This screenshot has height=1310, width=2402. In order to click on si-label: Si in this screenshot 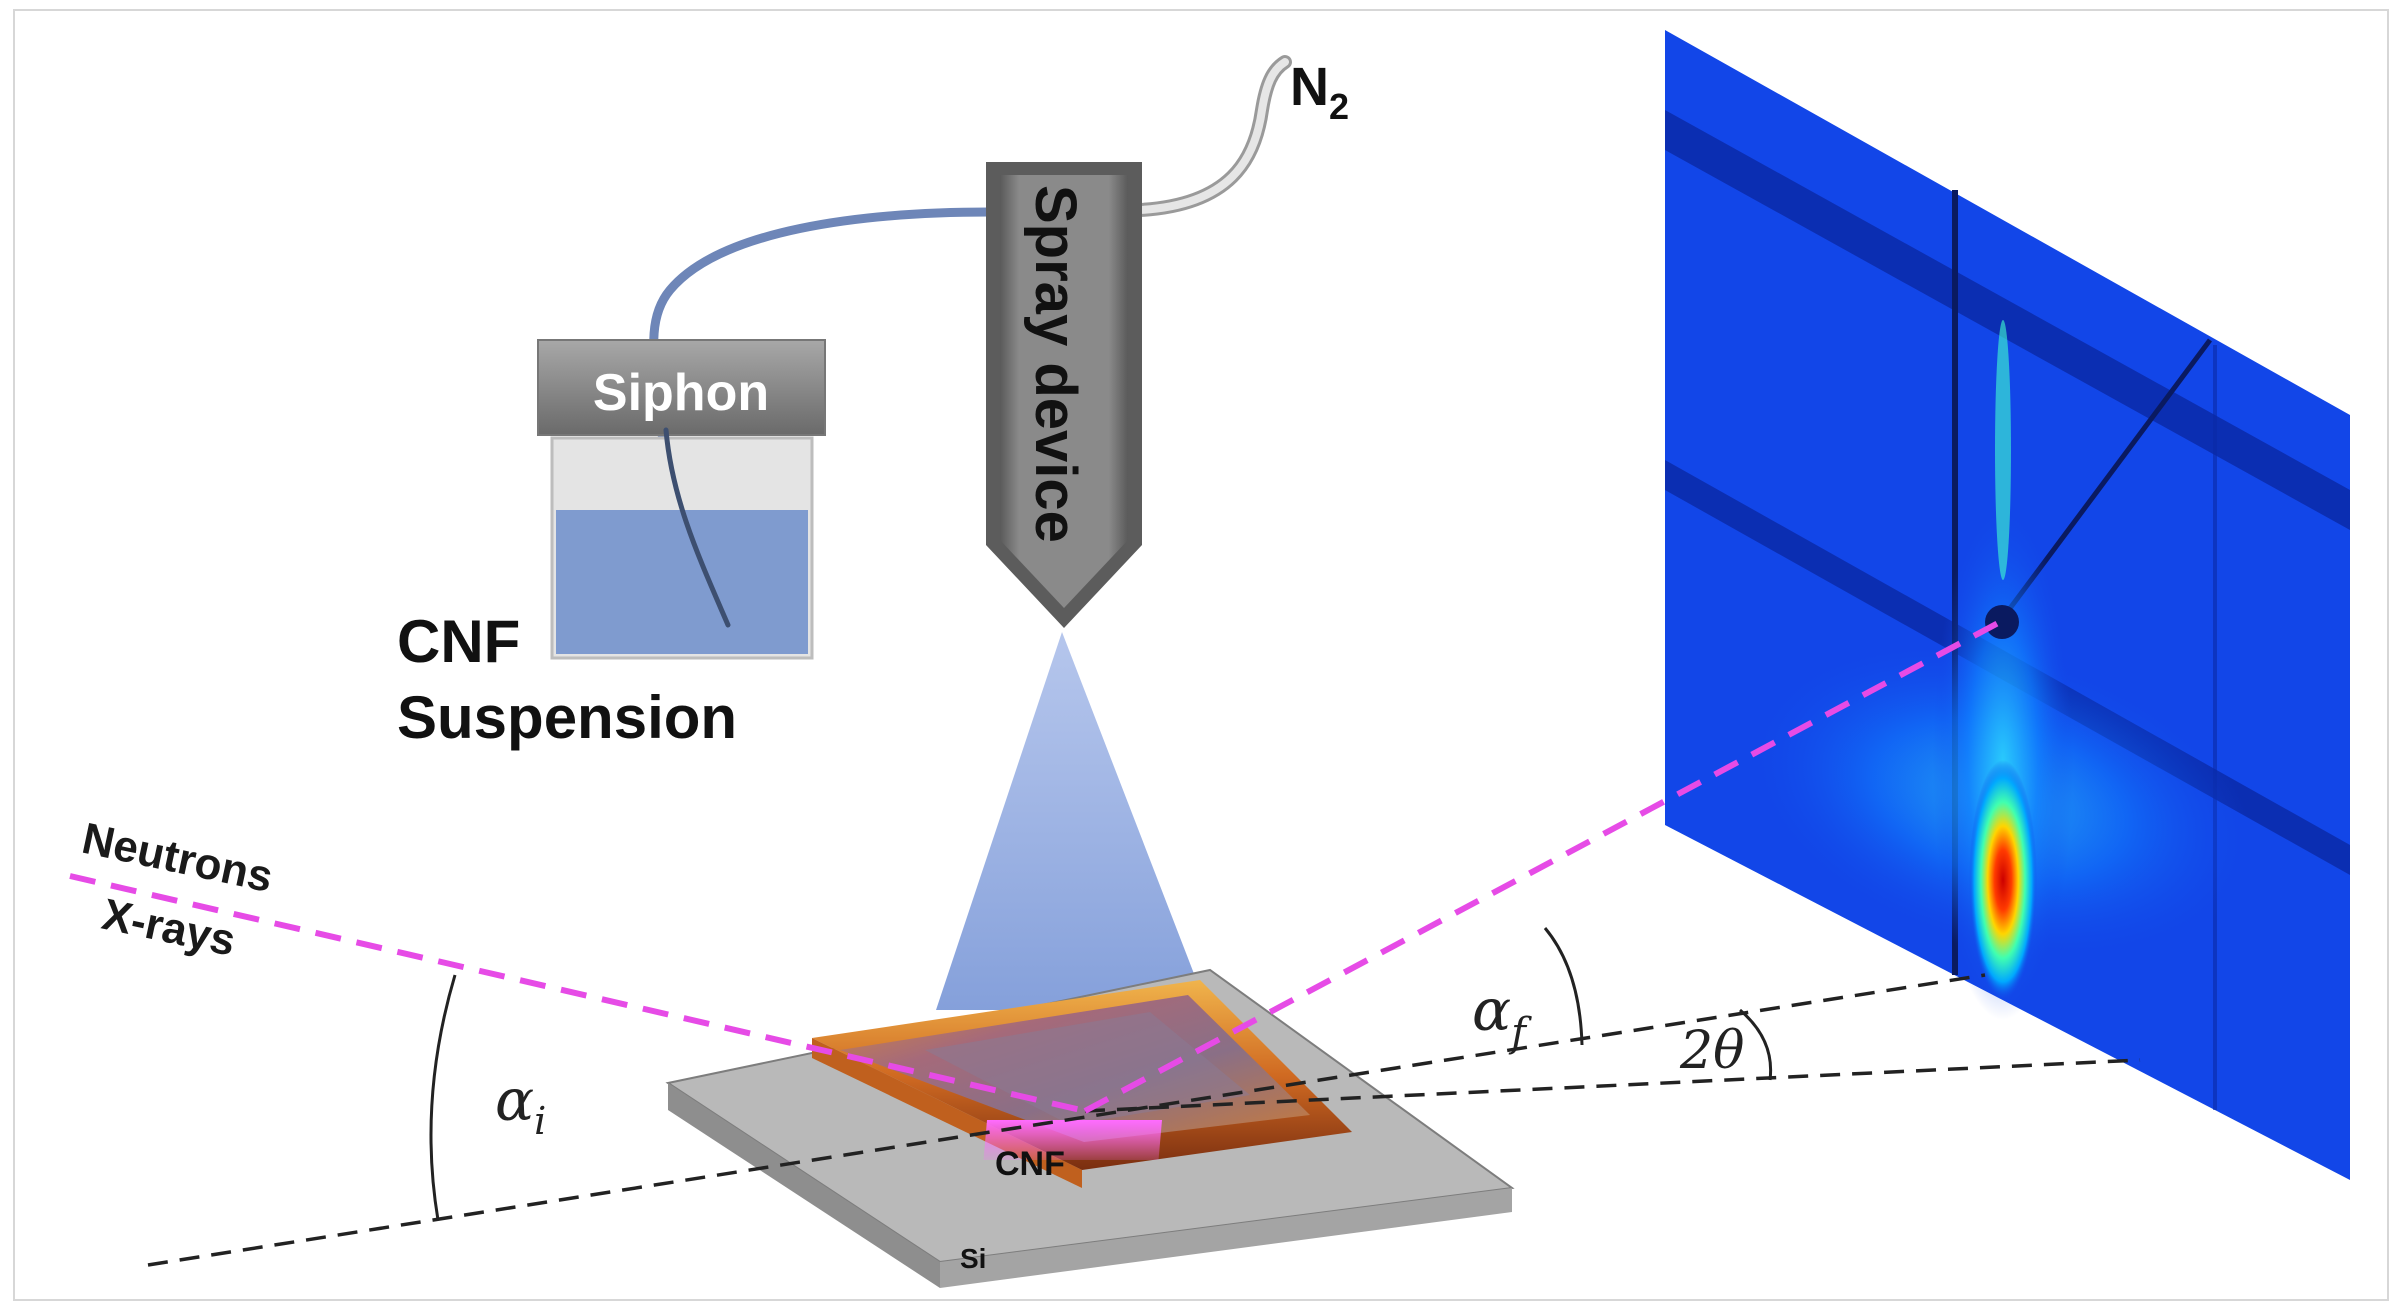, I will do `click(973, 1258)`.